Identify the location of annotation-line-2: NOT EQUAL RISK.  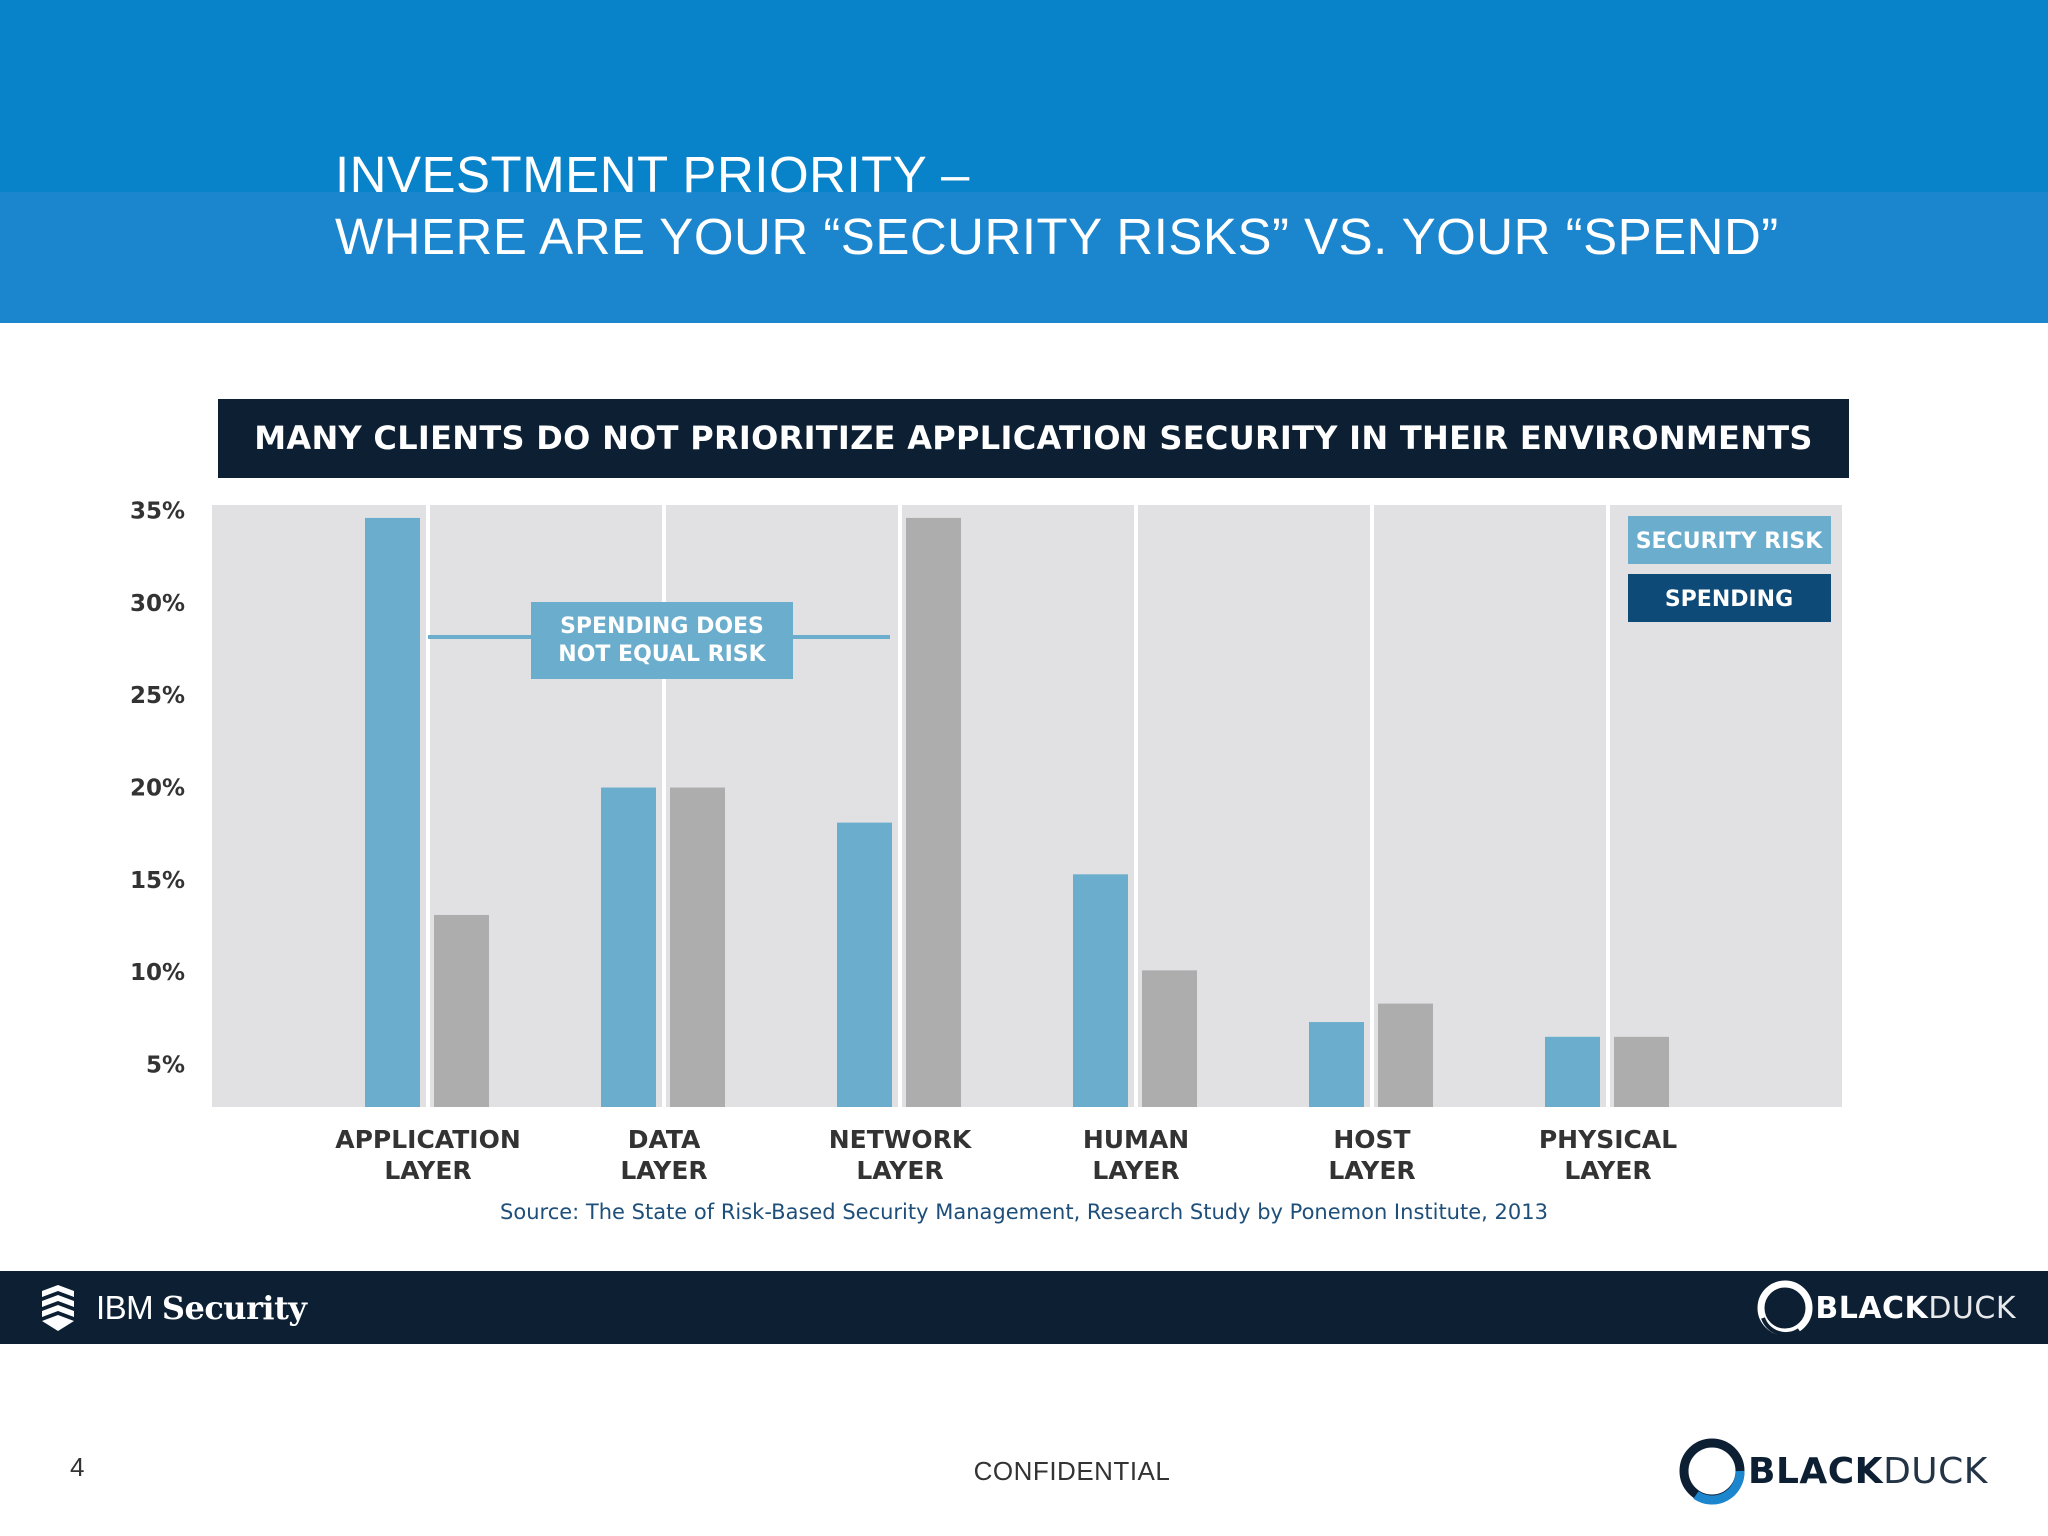
(662, 654).